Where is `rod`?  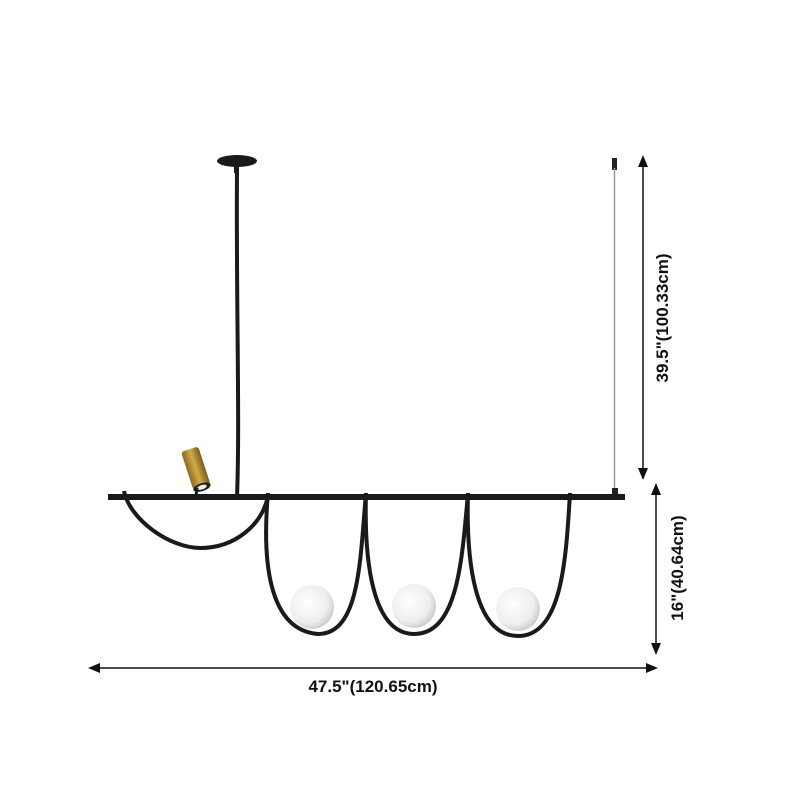
rod is located at coordinates (237, 333).